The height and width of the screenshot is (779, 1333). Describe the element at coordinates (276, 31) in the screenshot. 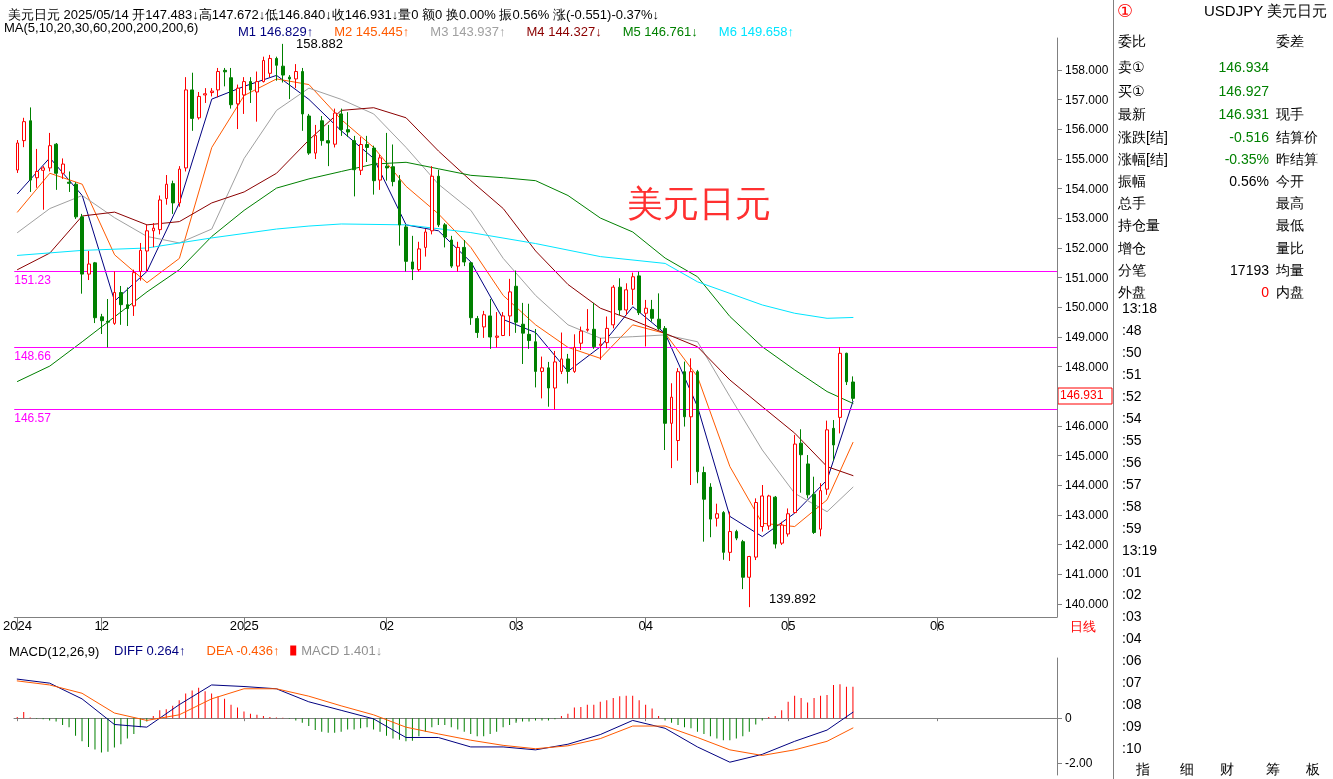

I see `text: M1 146.829↑` at that location.